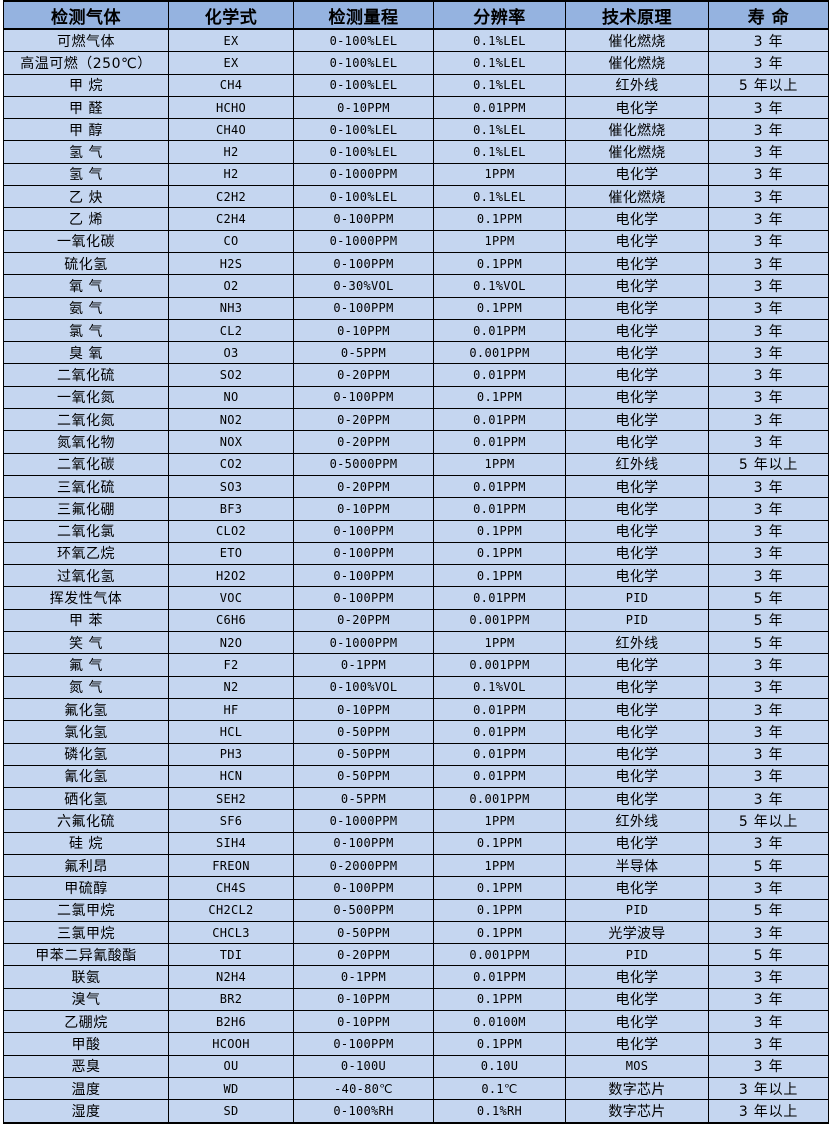  Describe the element at coordinates (416, 308) in the screenshot. I see `table-row: 氨 气 NH3 0-100PPM 0.1PPM 电化学 3 年` at that location.